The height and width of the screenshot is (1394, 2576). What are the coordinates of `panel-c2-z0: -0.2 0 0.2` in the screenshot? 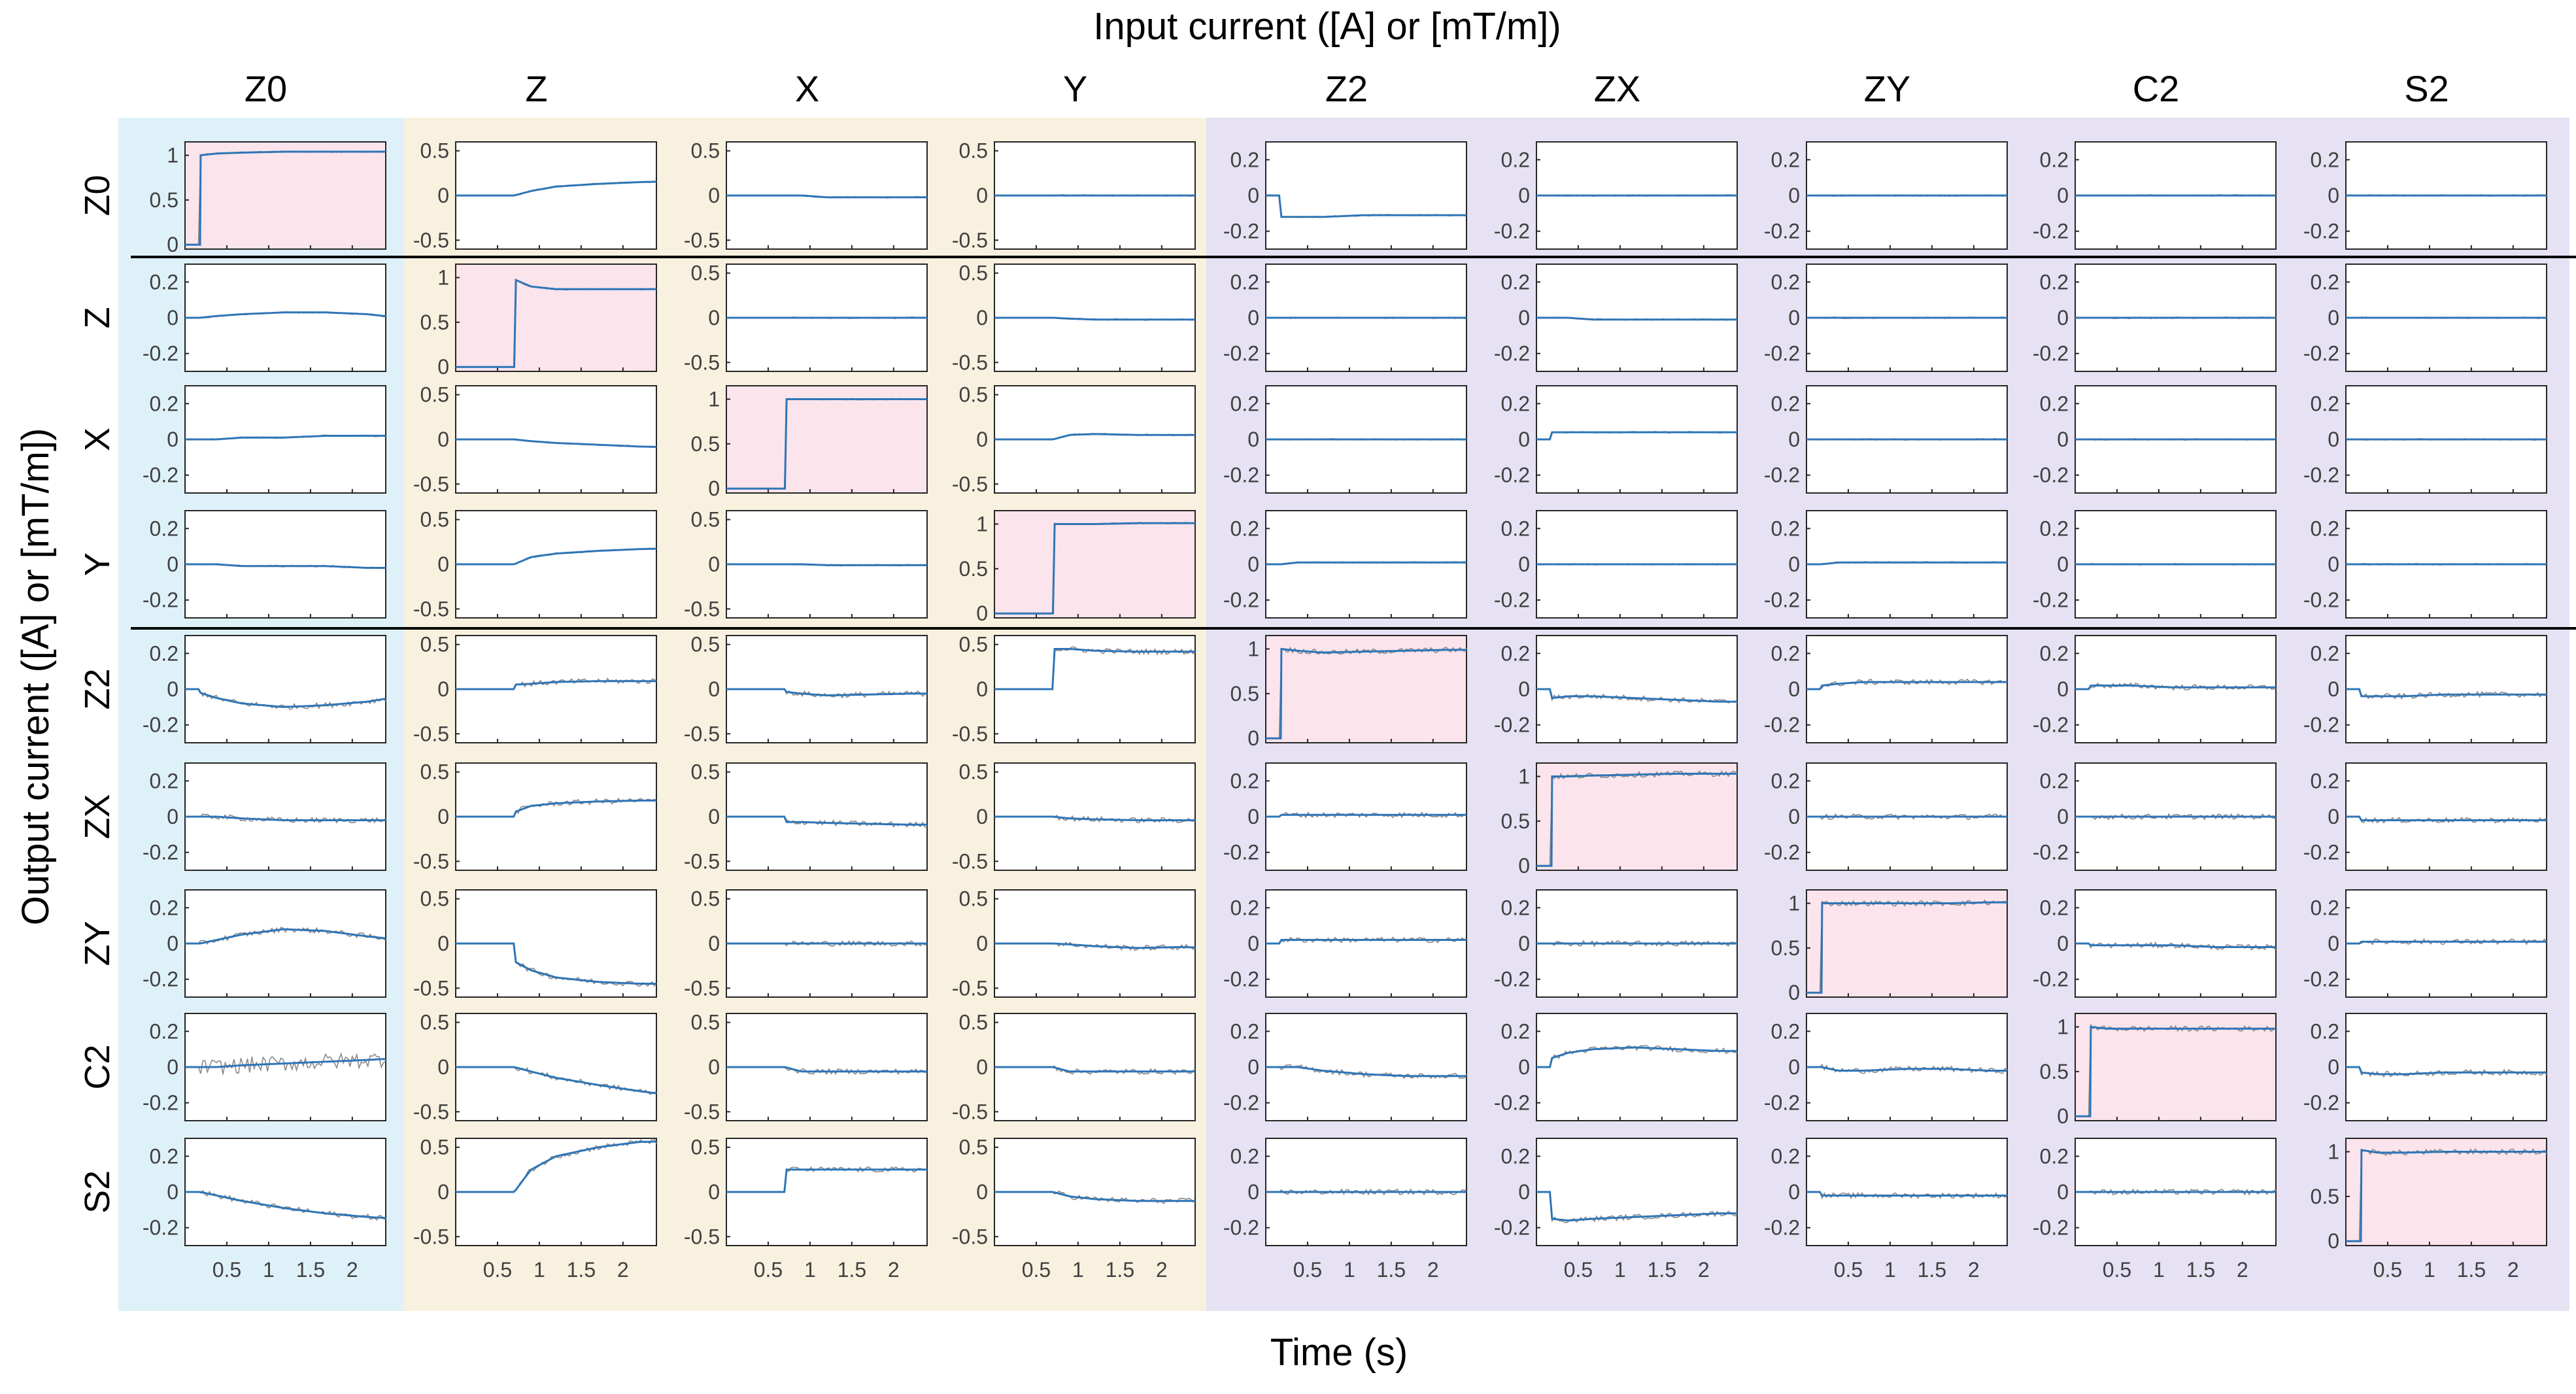 It's located at (264, 1067).